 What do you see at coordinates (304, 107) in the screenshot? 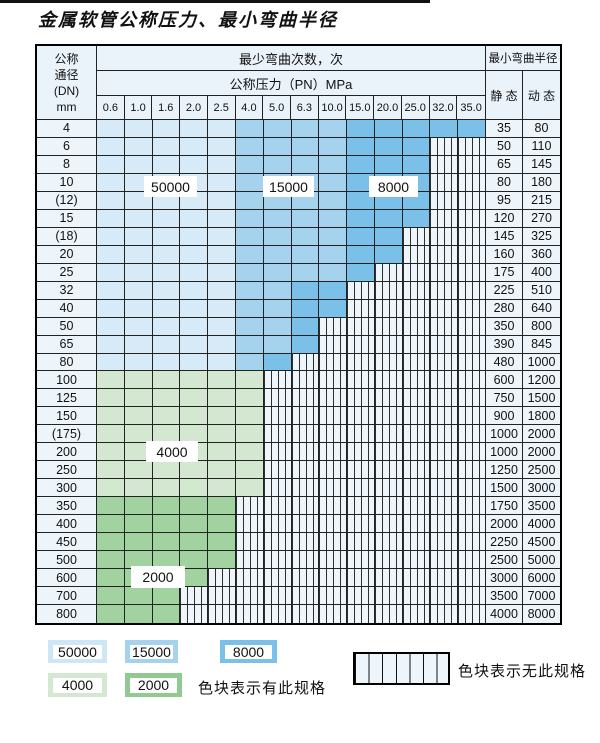
I see `pressure-value: 6.3` at bounding box center [304, 107].